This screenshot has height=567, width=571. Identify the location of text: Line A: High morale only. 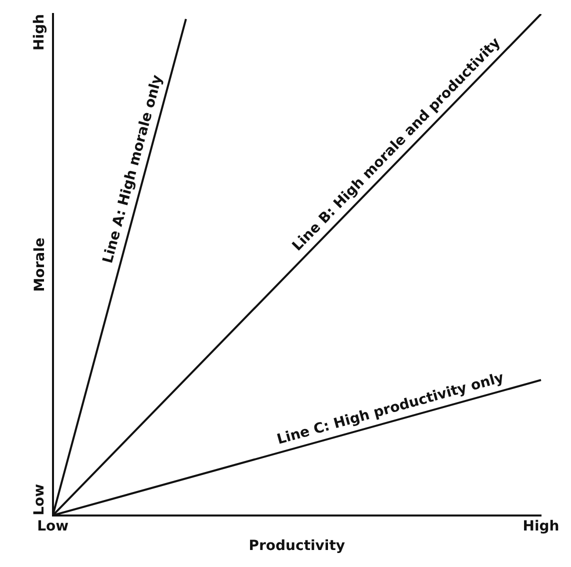
(133, 169).